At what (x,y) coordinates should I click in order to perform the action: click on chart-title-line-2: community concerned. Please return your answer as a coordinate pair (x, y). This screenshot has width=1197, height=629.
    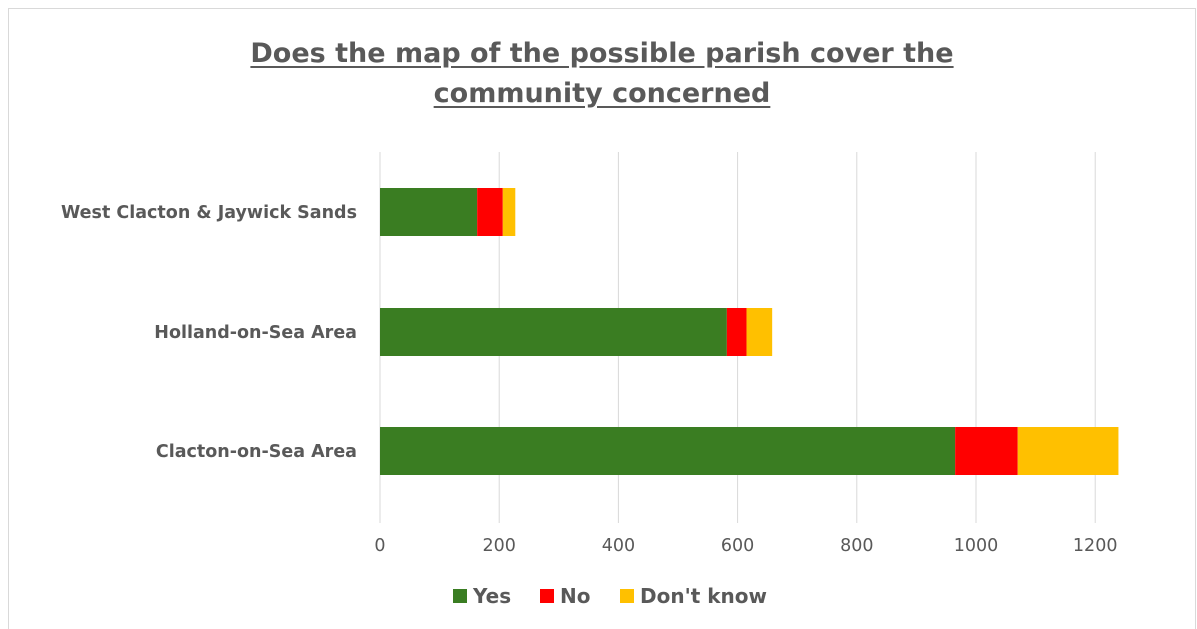
    Looking at the image, I should click on (602, 93).